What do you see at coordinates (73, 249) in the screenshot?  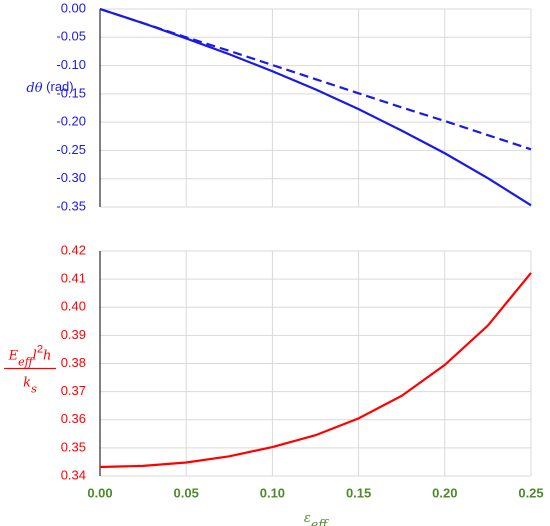 I see `y-tick-label: 0.42` at bounding box center [73, 249].